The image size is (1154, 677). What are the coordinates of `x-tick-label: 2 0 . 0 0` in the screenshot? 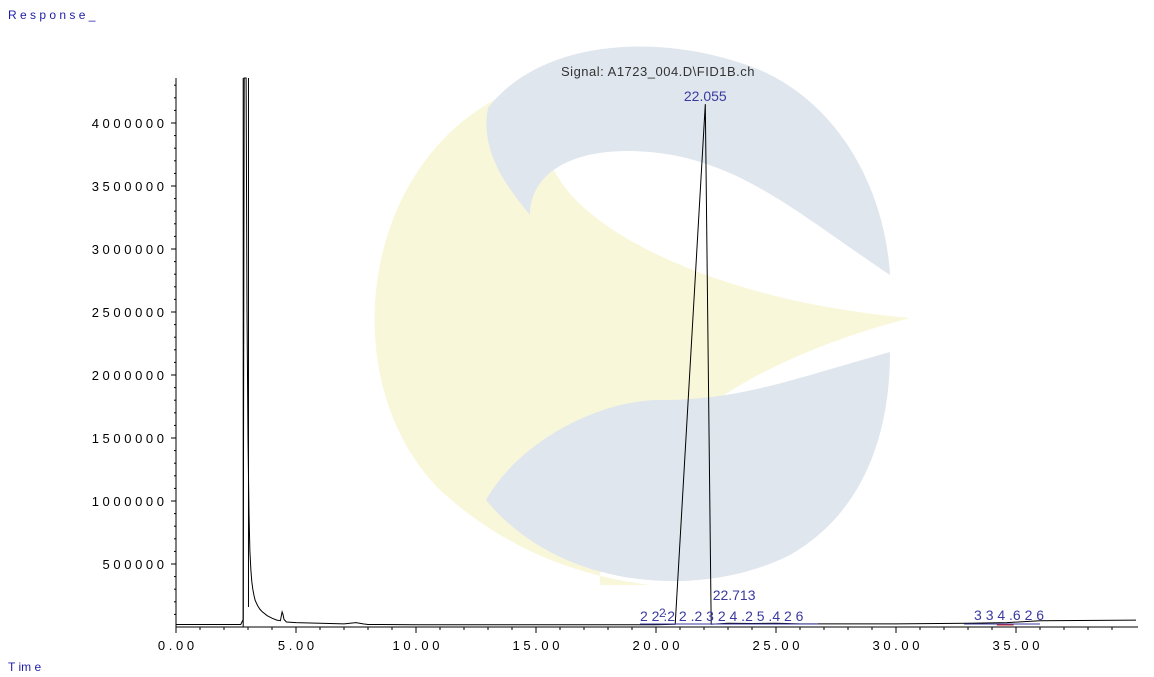 It's located at (656, 645).